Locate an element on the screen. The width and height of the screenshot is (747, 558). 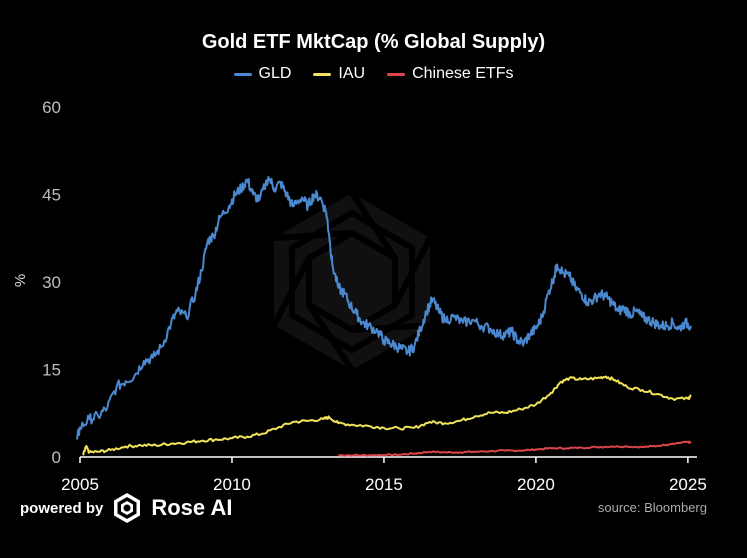
footer-branding: powered by Rose AI is located at coordinates (126, 508).